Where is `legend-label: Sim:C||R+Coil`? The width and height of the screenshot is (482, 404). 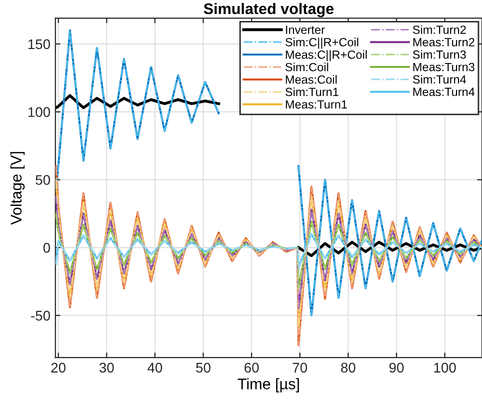 legend-label: Sim:C||R+Coil is located at coordinates (321, 43).